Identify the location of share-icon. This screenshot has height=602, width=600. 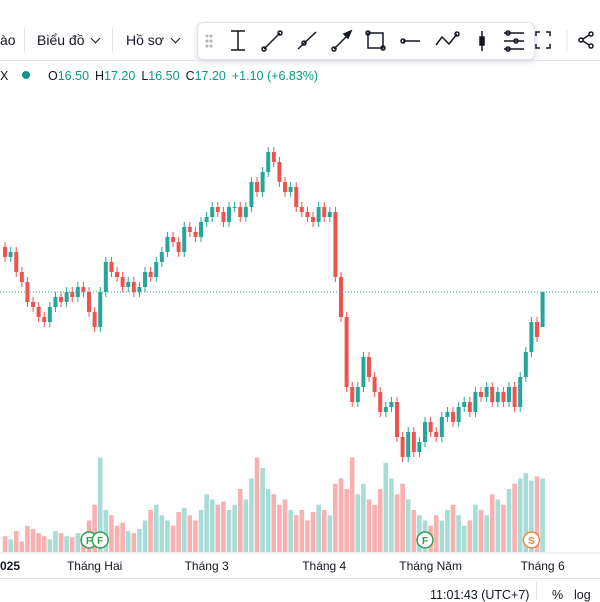
(586, 40).